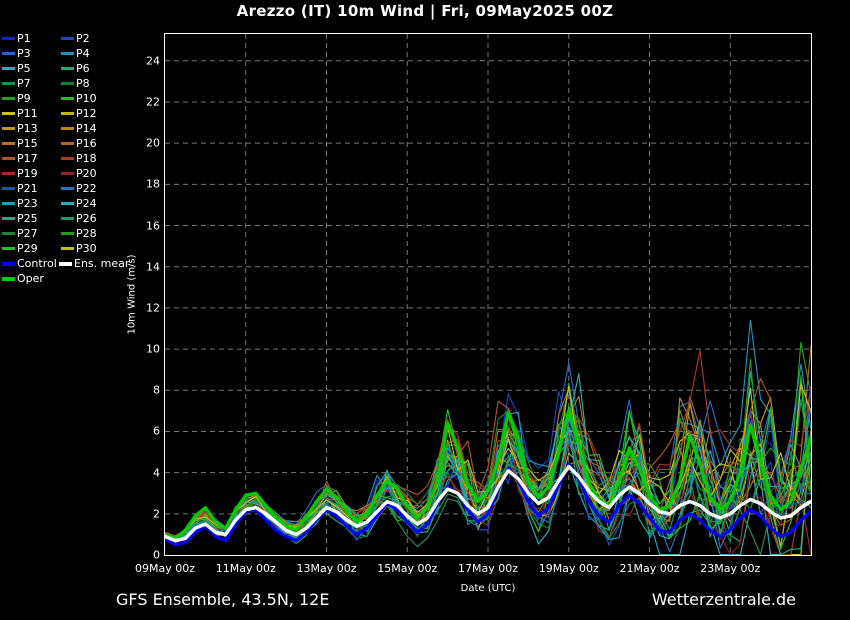 This screenshot has height=620, width=850. What do you see at coordinates (31, 68) in the screenshot?
I see `legend-item-p5: P5` at bounding box center [31, 68].